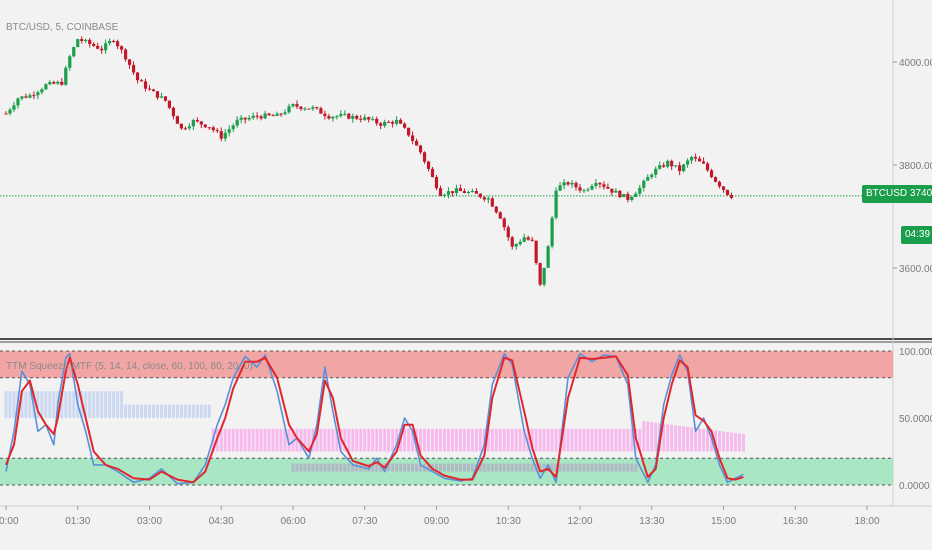  What do you see at coordinates (897, 194) in the screenshot?
I see `last-price-badge: BTCUSD 3740.00` at bounding box center [897, 194].